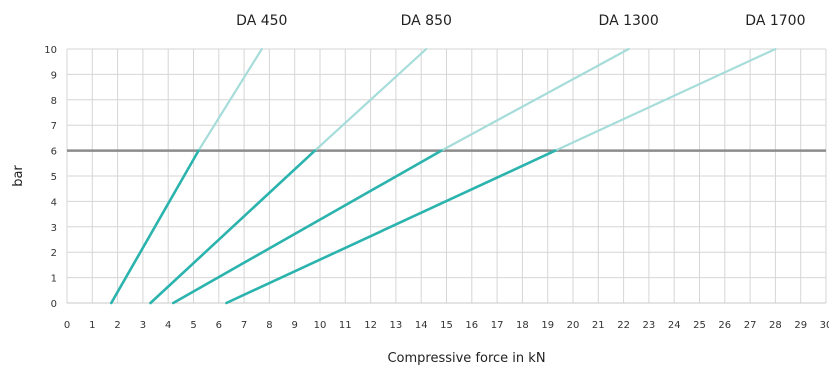 The image size is (829, 370). I want to click on x-tick-label: 19, so click(547, 325).